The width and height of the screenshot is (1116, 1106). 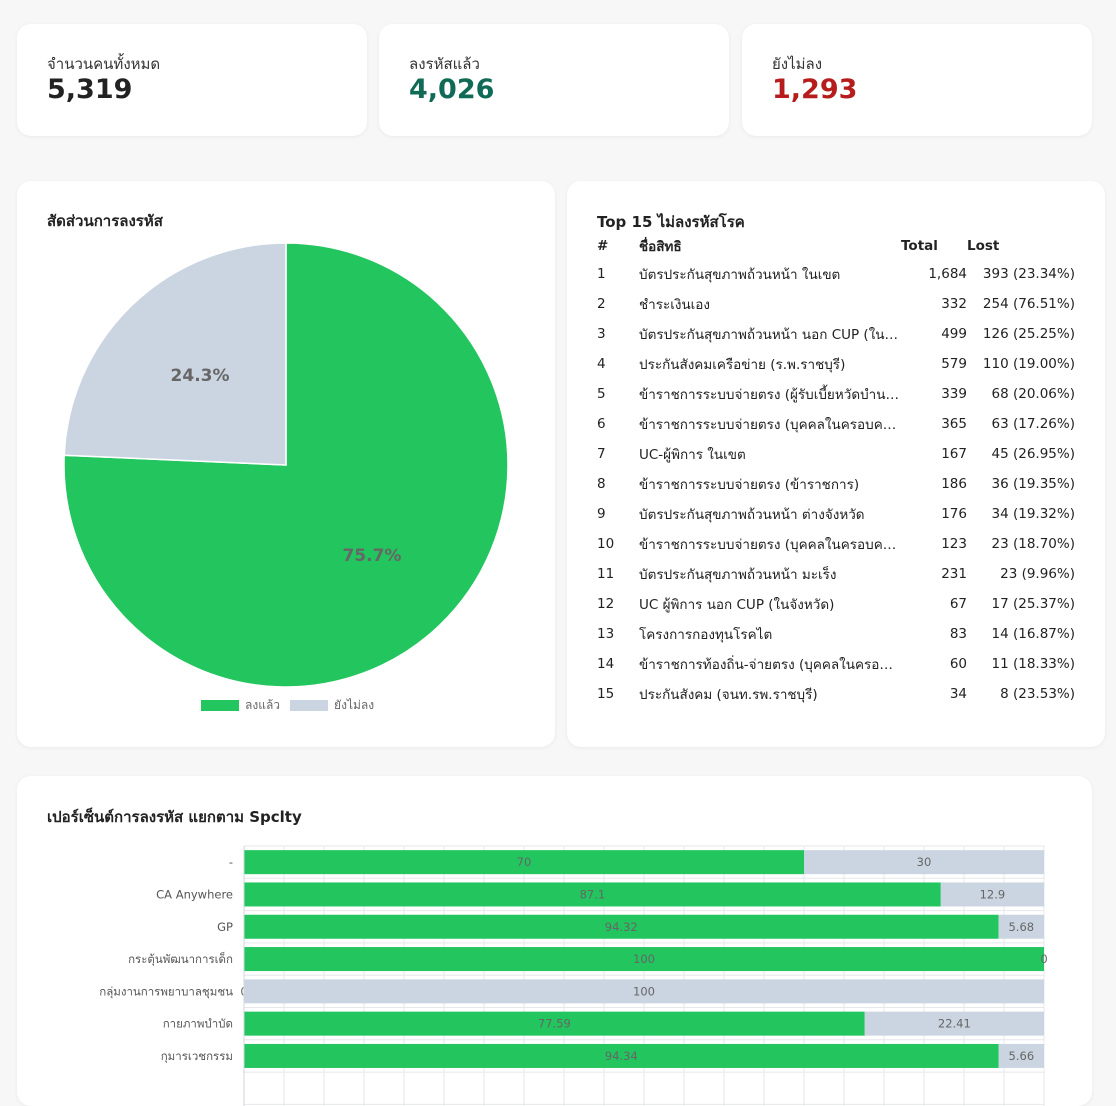 I want to click on bar-value-label: 94.34, so click(x=621, y=1056).